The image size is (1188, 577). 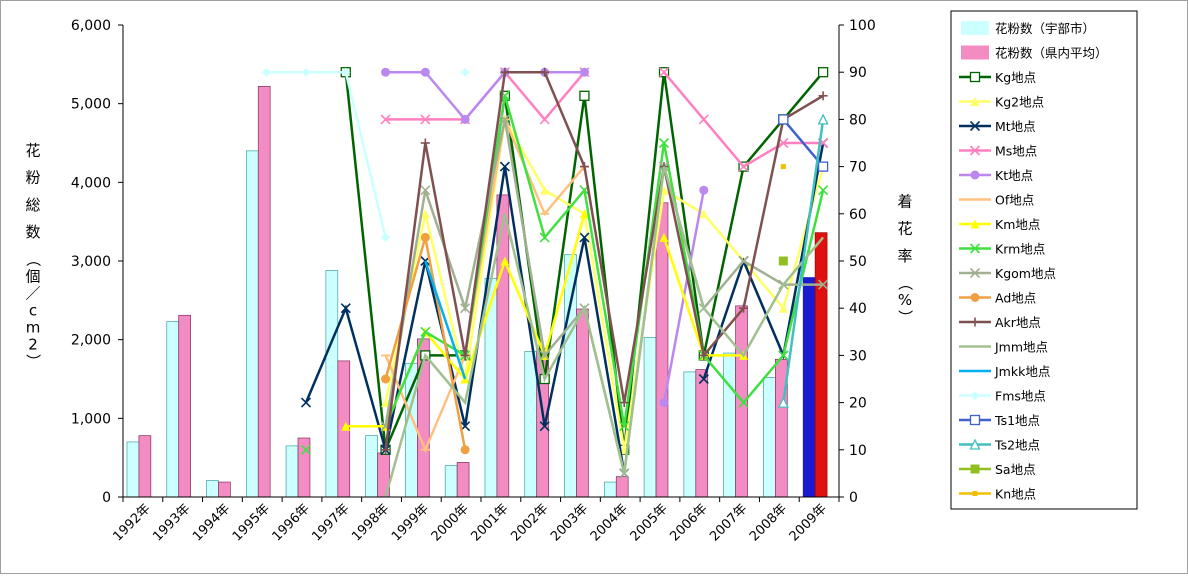 What do you see at coordinates (91, 183) in the screenshot?
I see `left-tick-label: 4,000` at bounding box center [91, 183].